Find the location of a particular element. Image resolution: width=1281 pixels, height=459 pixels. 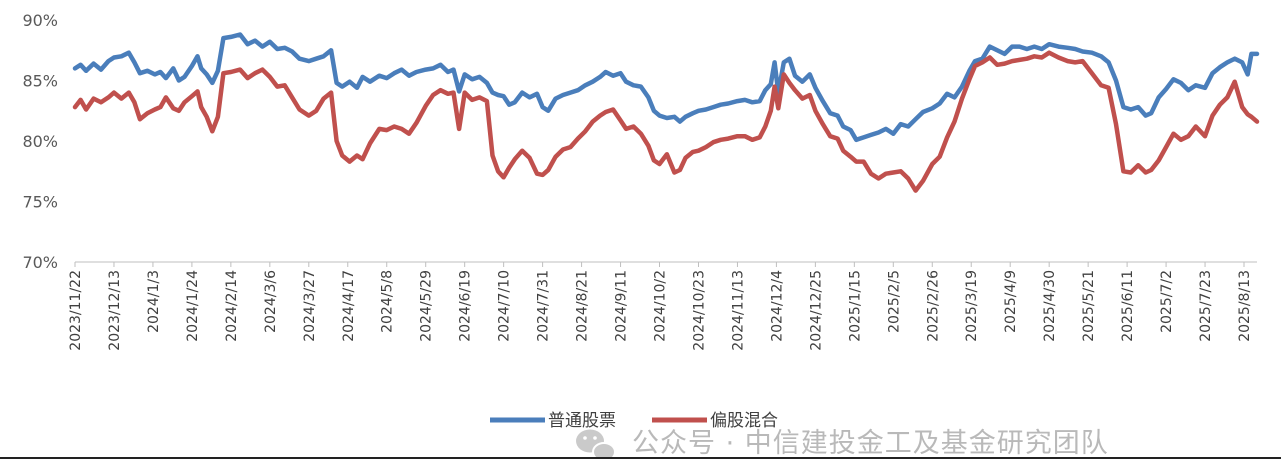

x-tick-label: 2023/11/22 is located at coordinates (76, 310).